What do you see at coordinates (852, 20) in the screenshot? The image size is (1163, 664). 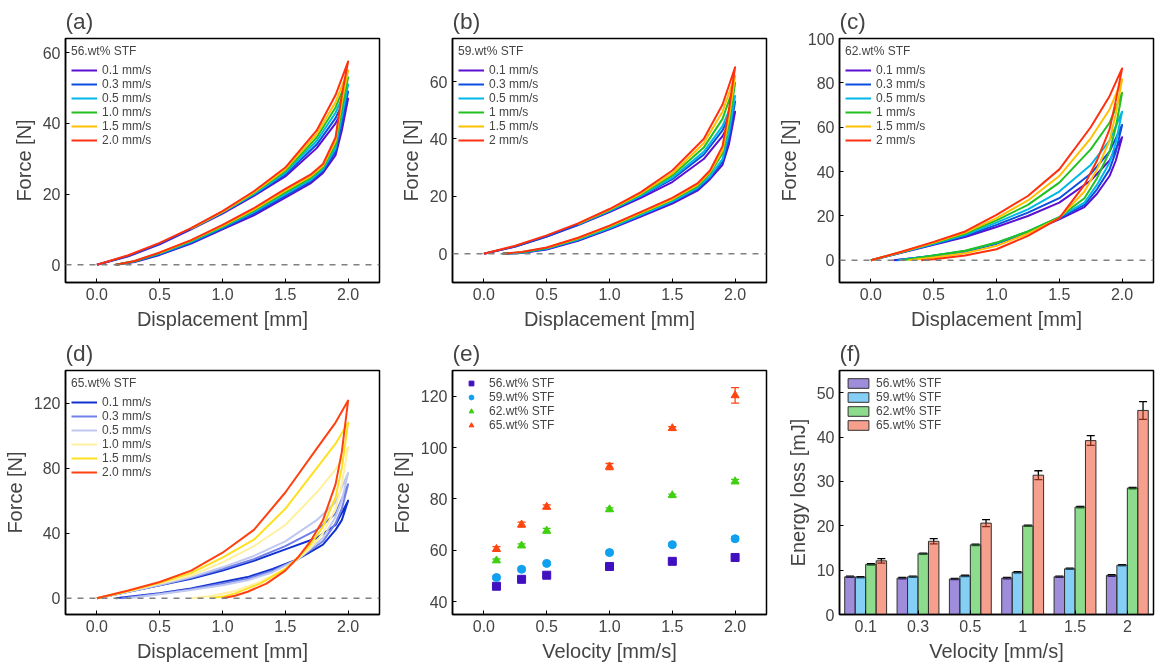 I see `chart-title: (c)` at bounding box center [852, 20].